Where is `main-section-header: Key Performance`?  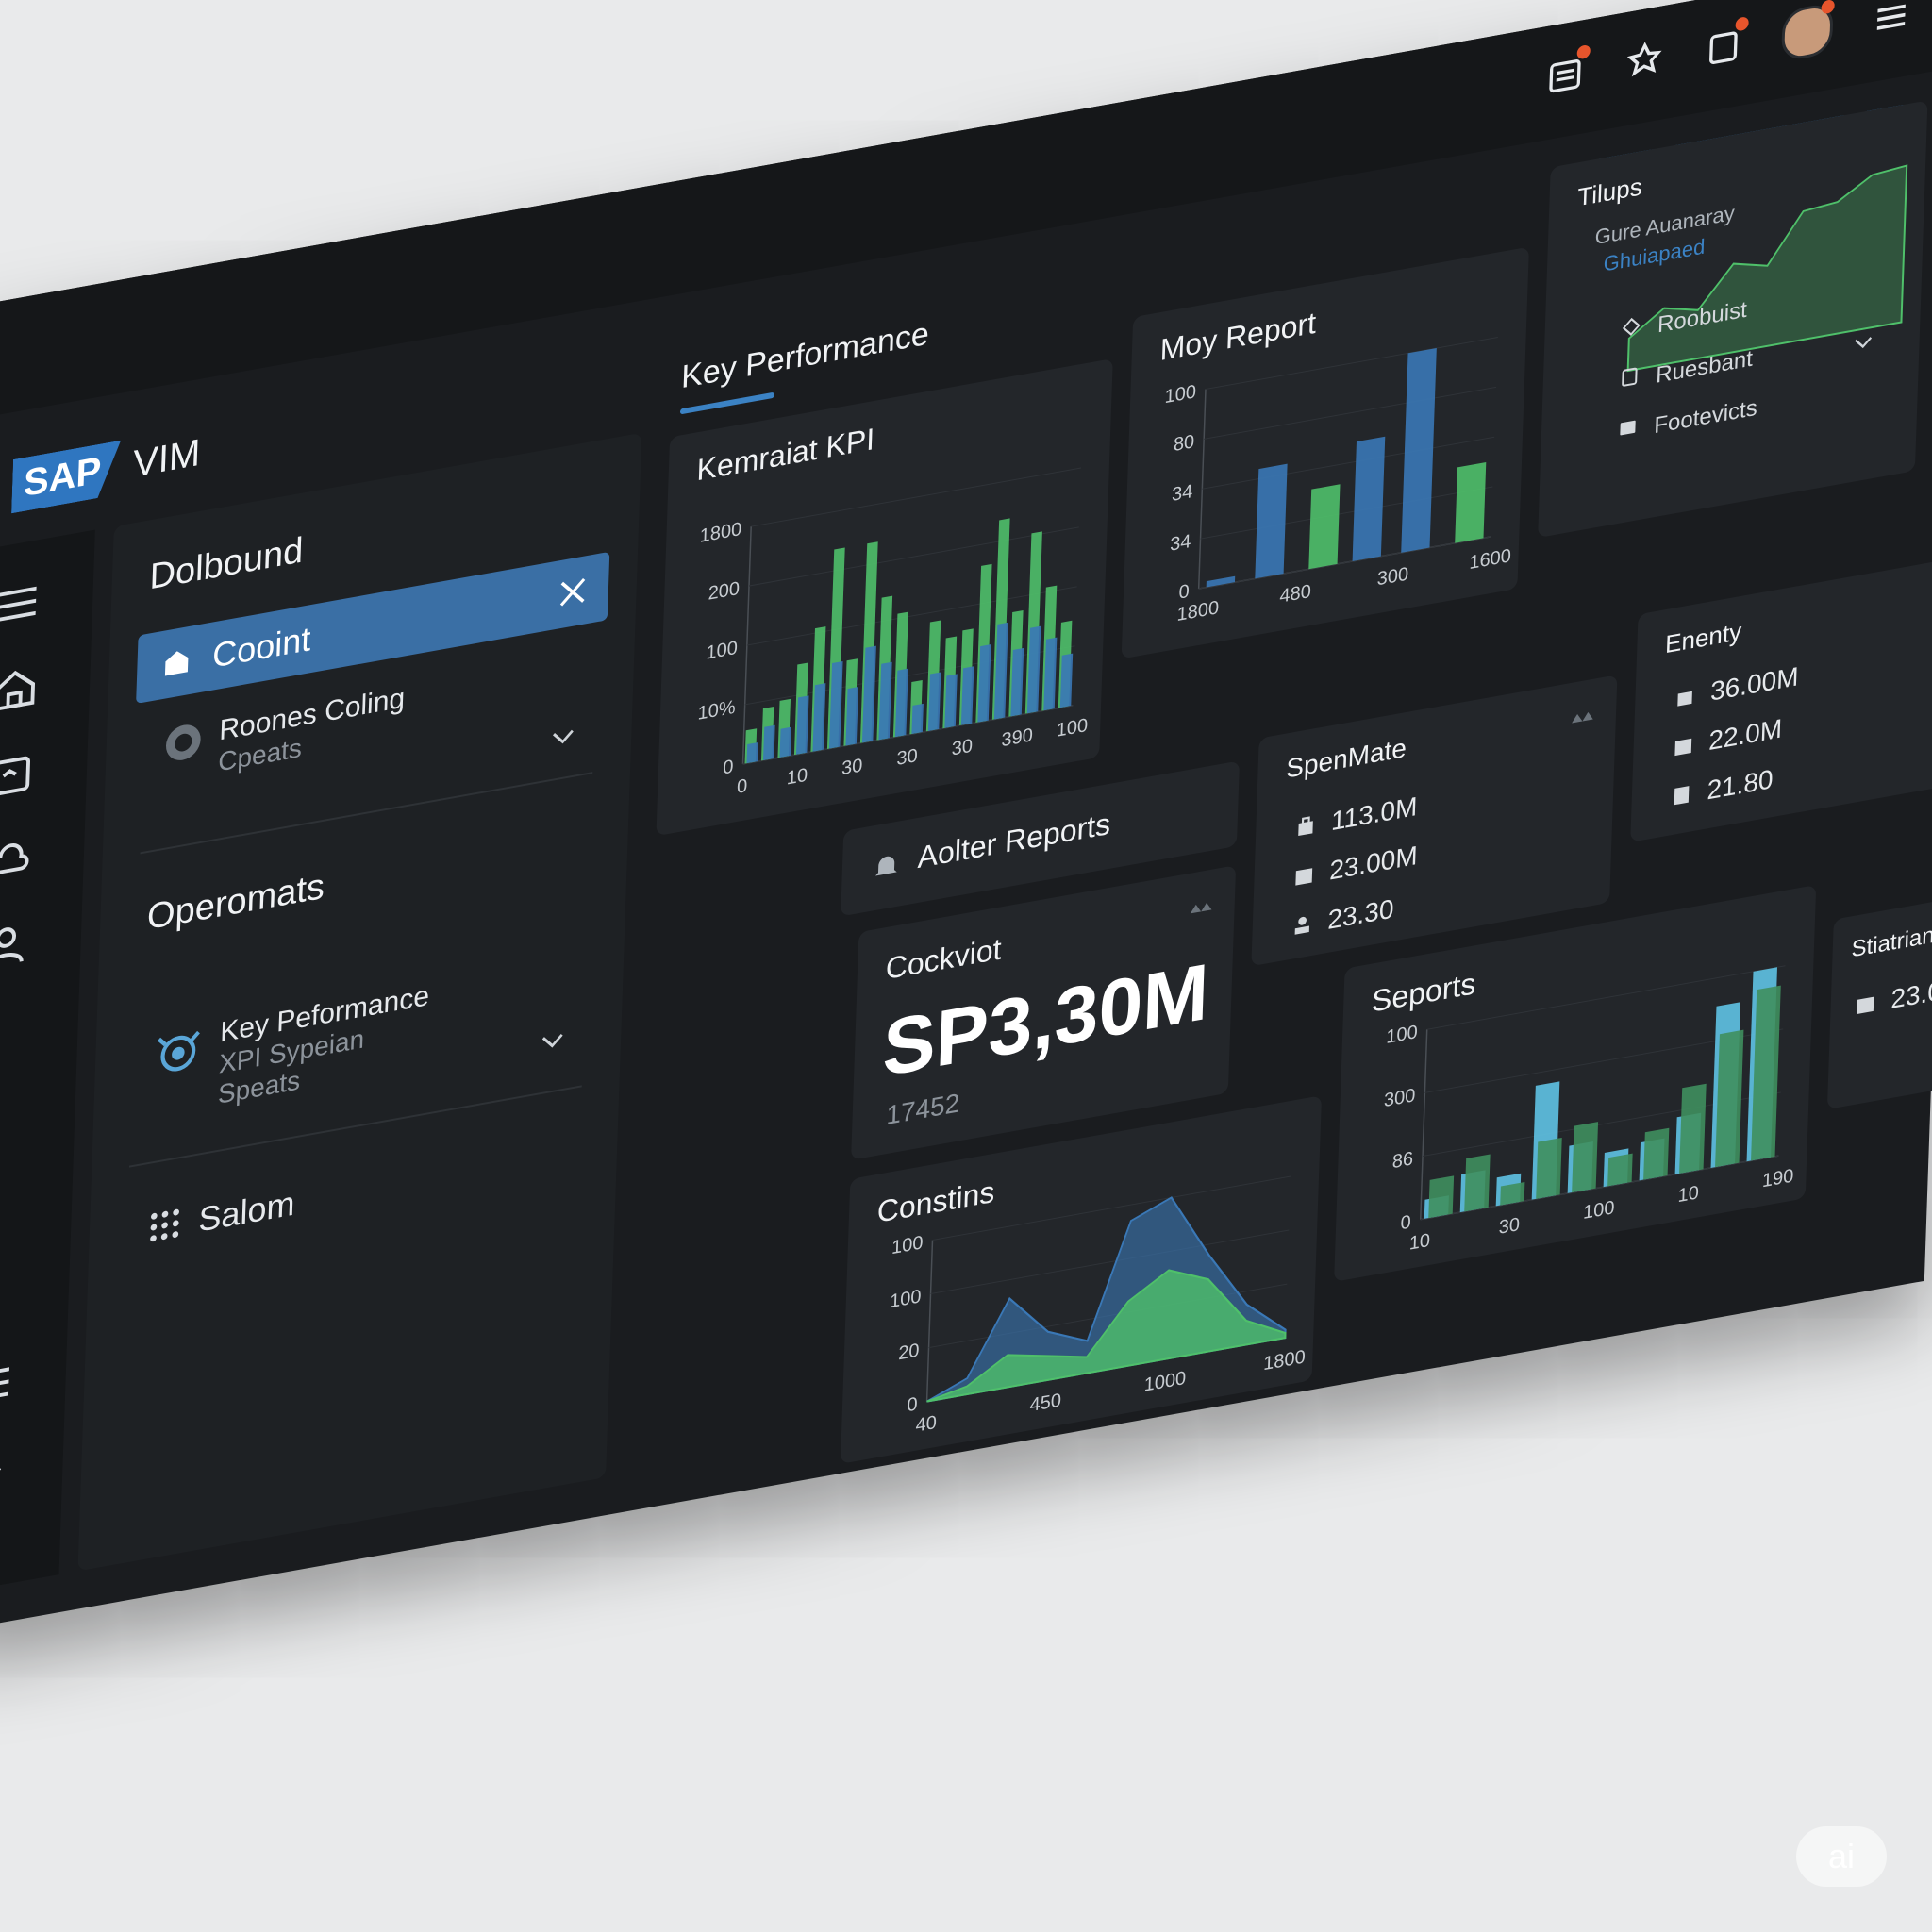
main-section-header: Key Performance is located at coordinates (805, 365).